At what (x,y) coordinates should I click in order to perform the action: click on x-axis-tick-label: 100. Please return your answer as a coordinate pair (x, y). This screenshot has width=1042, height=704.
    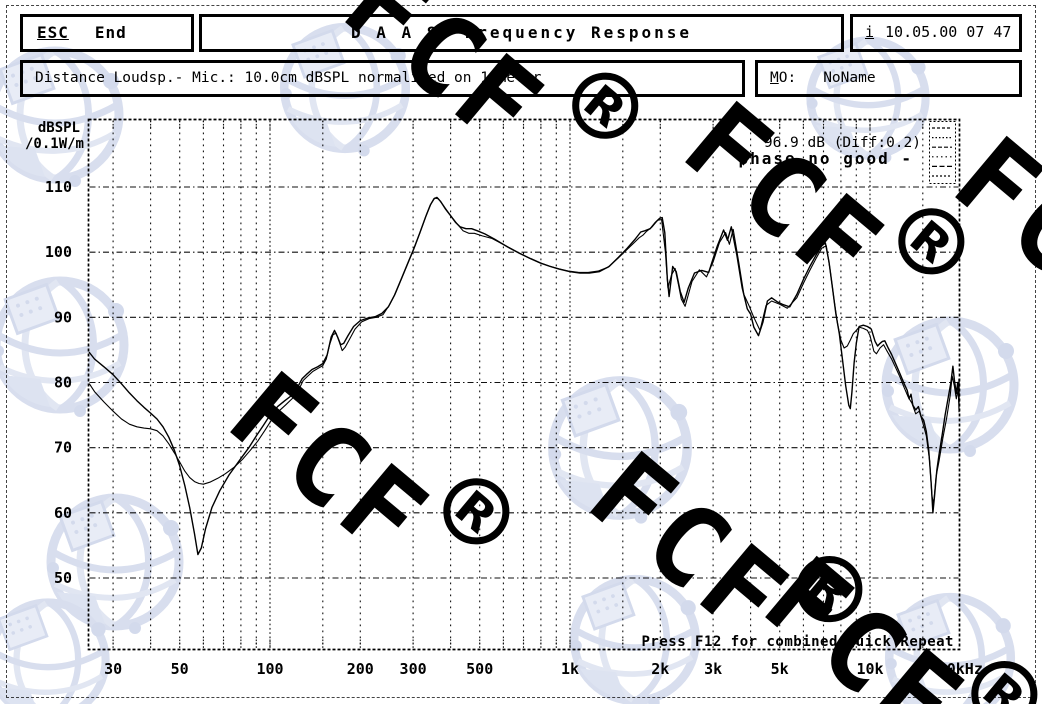
    Looking at the image, I should click on (269, 669).